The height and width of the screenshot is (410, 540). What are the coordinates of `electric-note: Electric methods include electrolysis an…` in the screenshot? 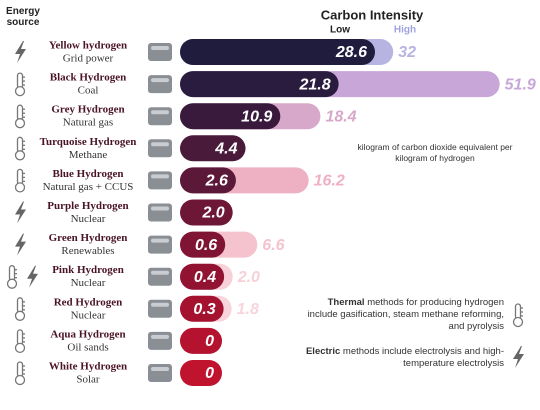 It's located at (401, 358).